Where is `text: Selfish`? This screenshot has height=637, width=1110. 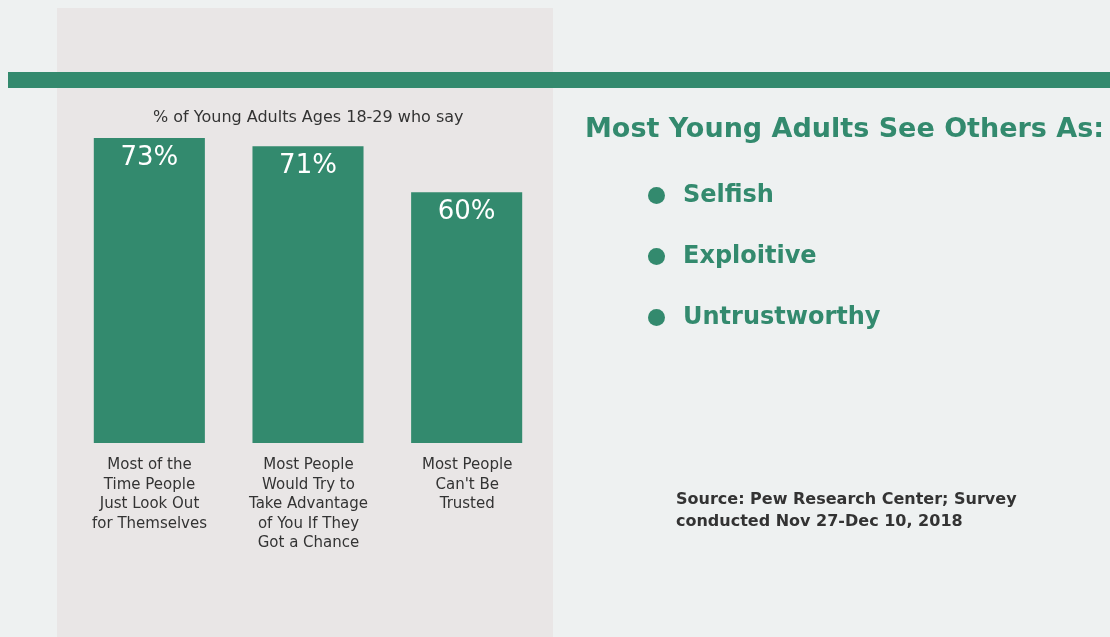
text: Selfish is located at coordinates (728, 194).